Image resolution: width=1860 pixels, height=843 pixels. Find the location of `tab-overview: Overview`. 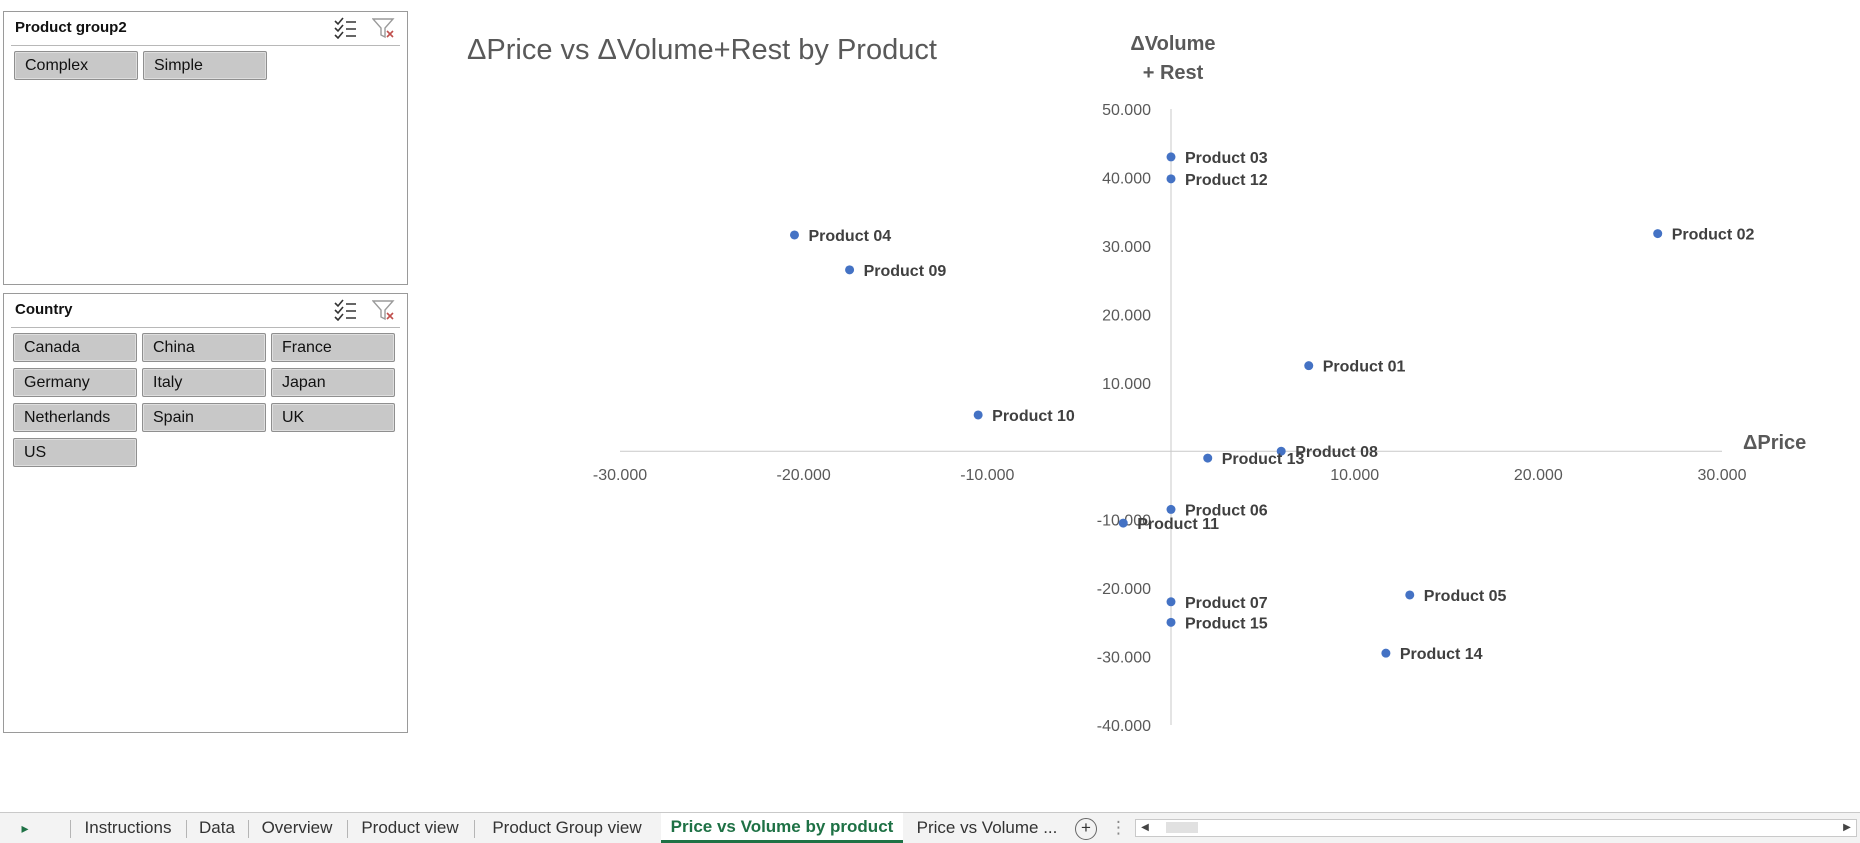

tab-overview: Overview is located at coordinates (297, 827).